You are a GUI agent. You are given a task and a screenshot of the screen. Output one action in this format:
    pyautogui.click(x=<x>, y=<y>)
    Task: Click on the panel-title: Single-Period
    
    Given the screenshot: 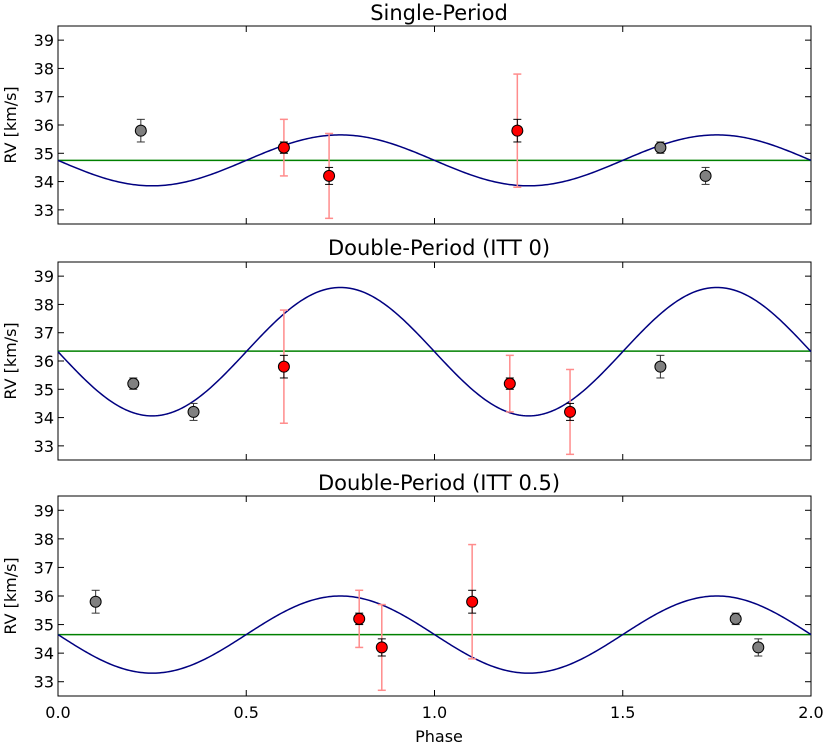 What is the action you would take?
    pyautogui.click(x=439, y=13)
    